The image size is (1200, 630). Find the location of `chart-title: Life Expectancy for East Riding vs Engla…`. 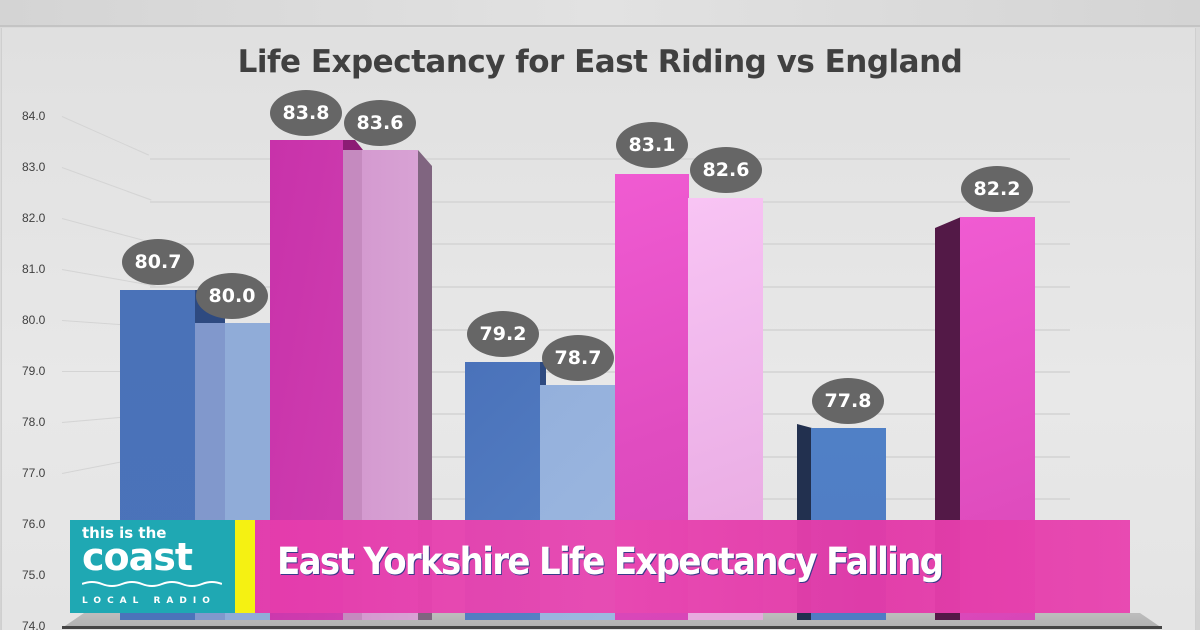

chart-title: Life Expectancy for East Riding vs Engla… is located at coordinates (600, 62).